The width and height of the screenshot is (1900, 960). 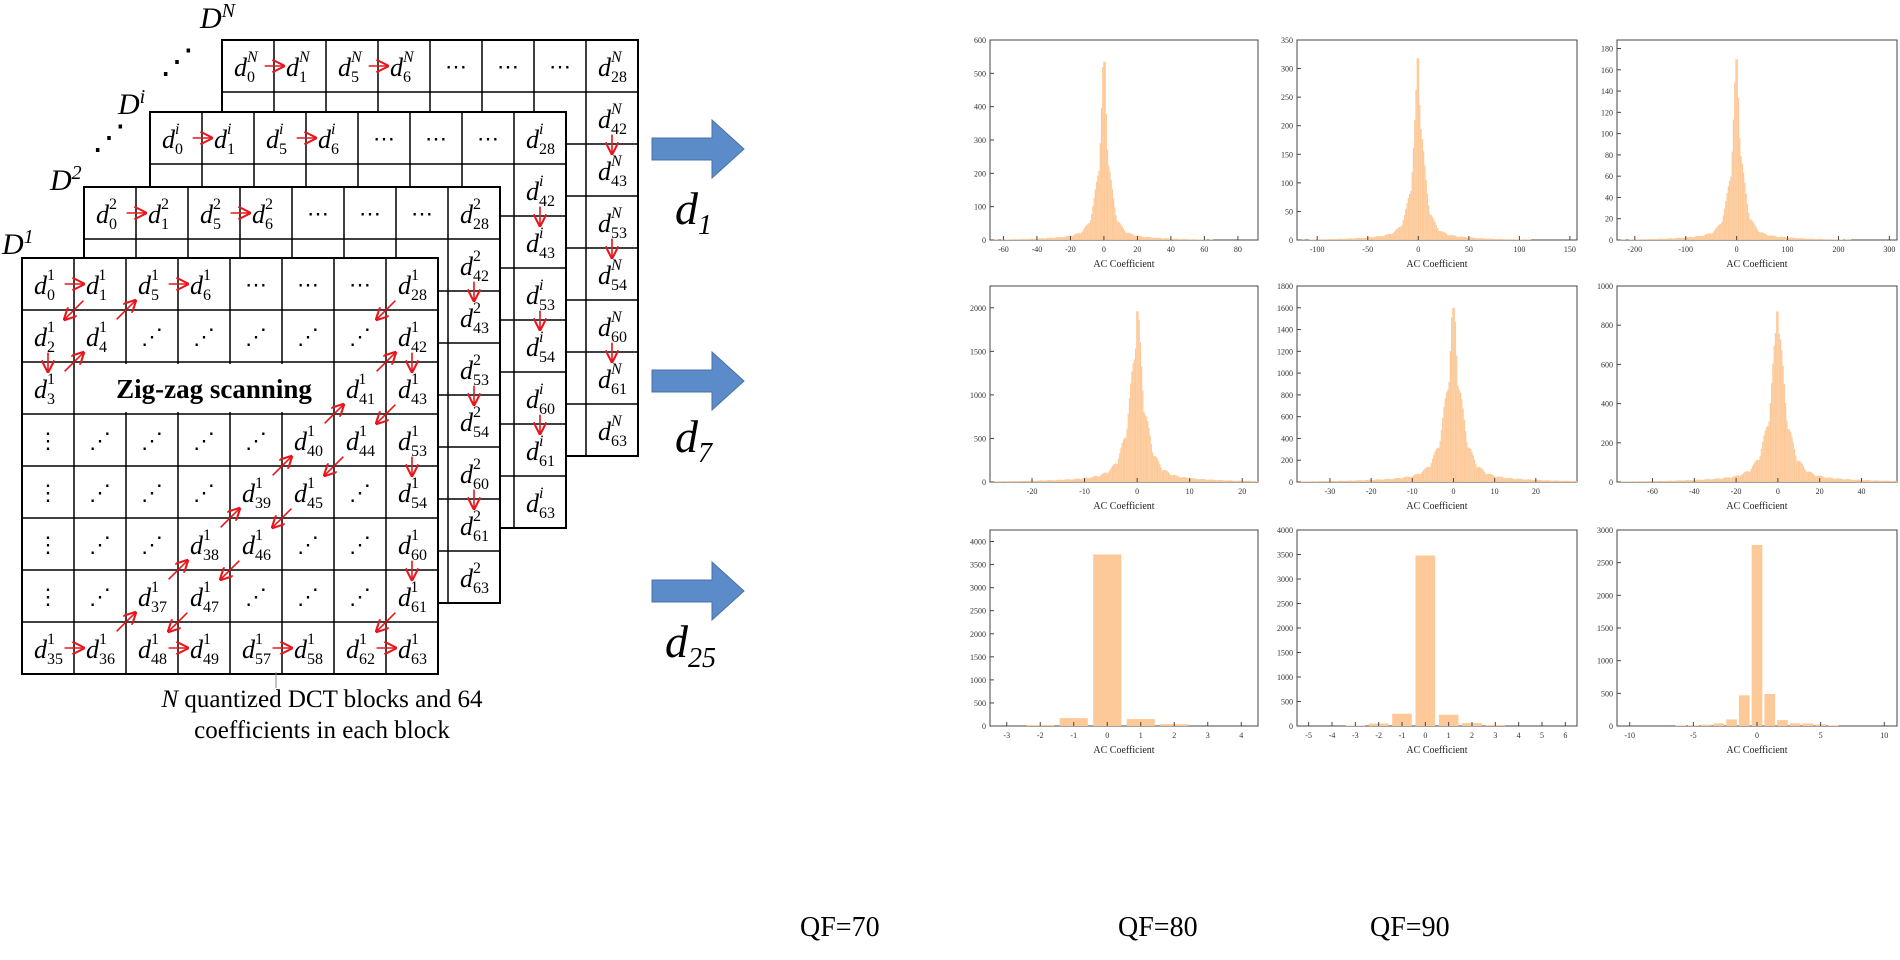 I want to click on coefficient-d6: d6i, so click(x=328, y=139).